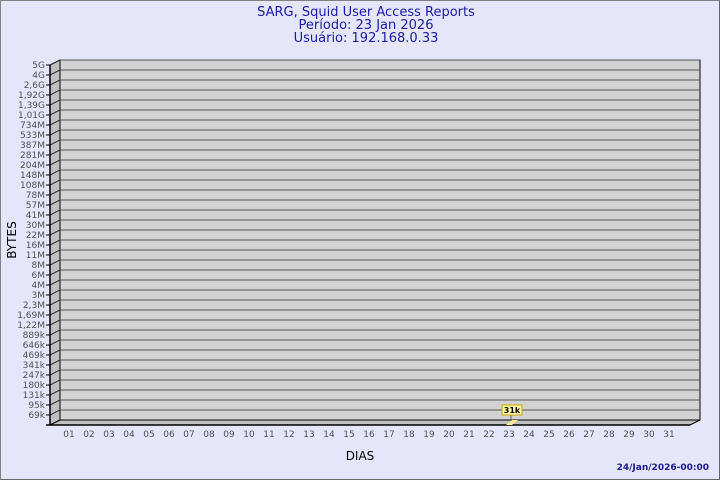  I want to click on y-tick-label: 11M, so click(35, 256).